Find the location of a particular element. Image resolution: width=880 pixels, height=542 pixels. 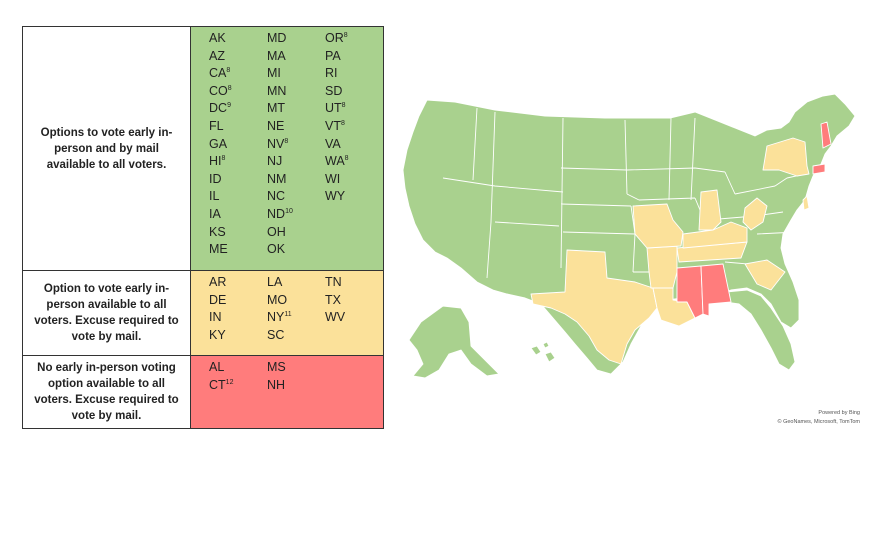

state-column: AR DE IN KY is located at coordinates (238, 309).